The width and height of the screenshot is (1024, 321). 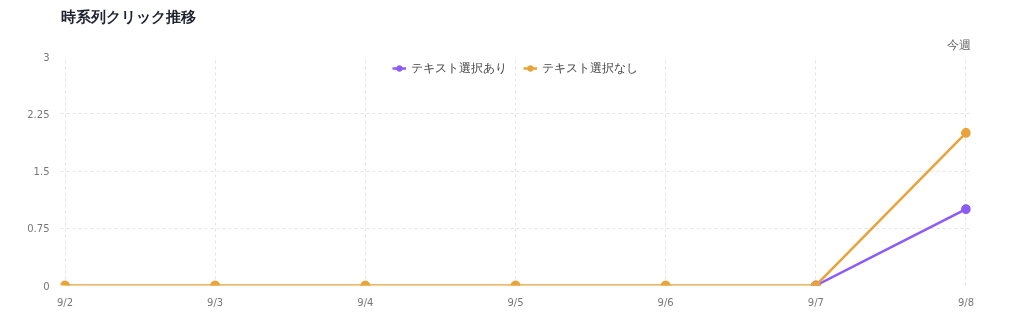 I want to click on x-tick-label: 9/7, so click(x=815, y=302).